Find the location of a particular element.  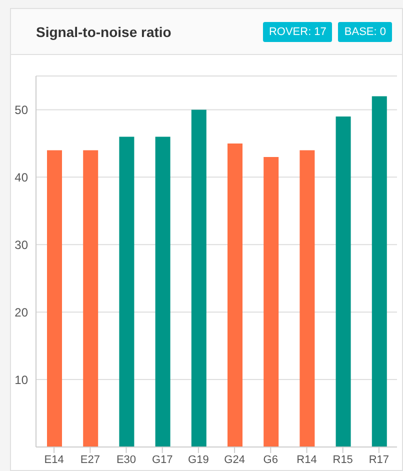

text: ROVER: 17 is located at coordinates (297, 32).